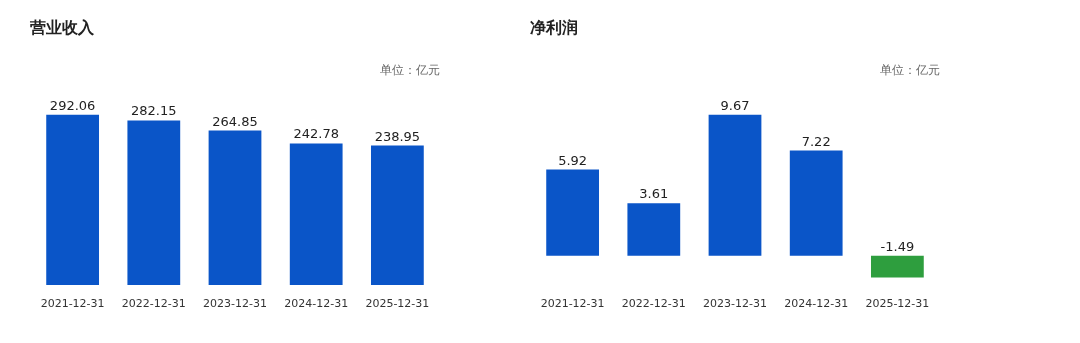  Describe the element at coordinates (316, 134) in the screenshot. I see `data-label: 242.78` at that location.